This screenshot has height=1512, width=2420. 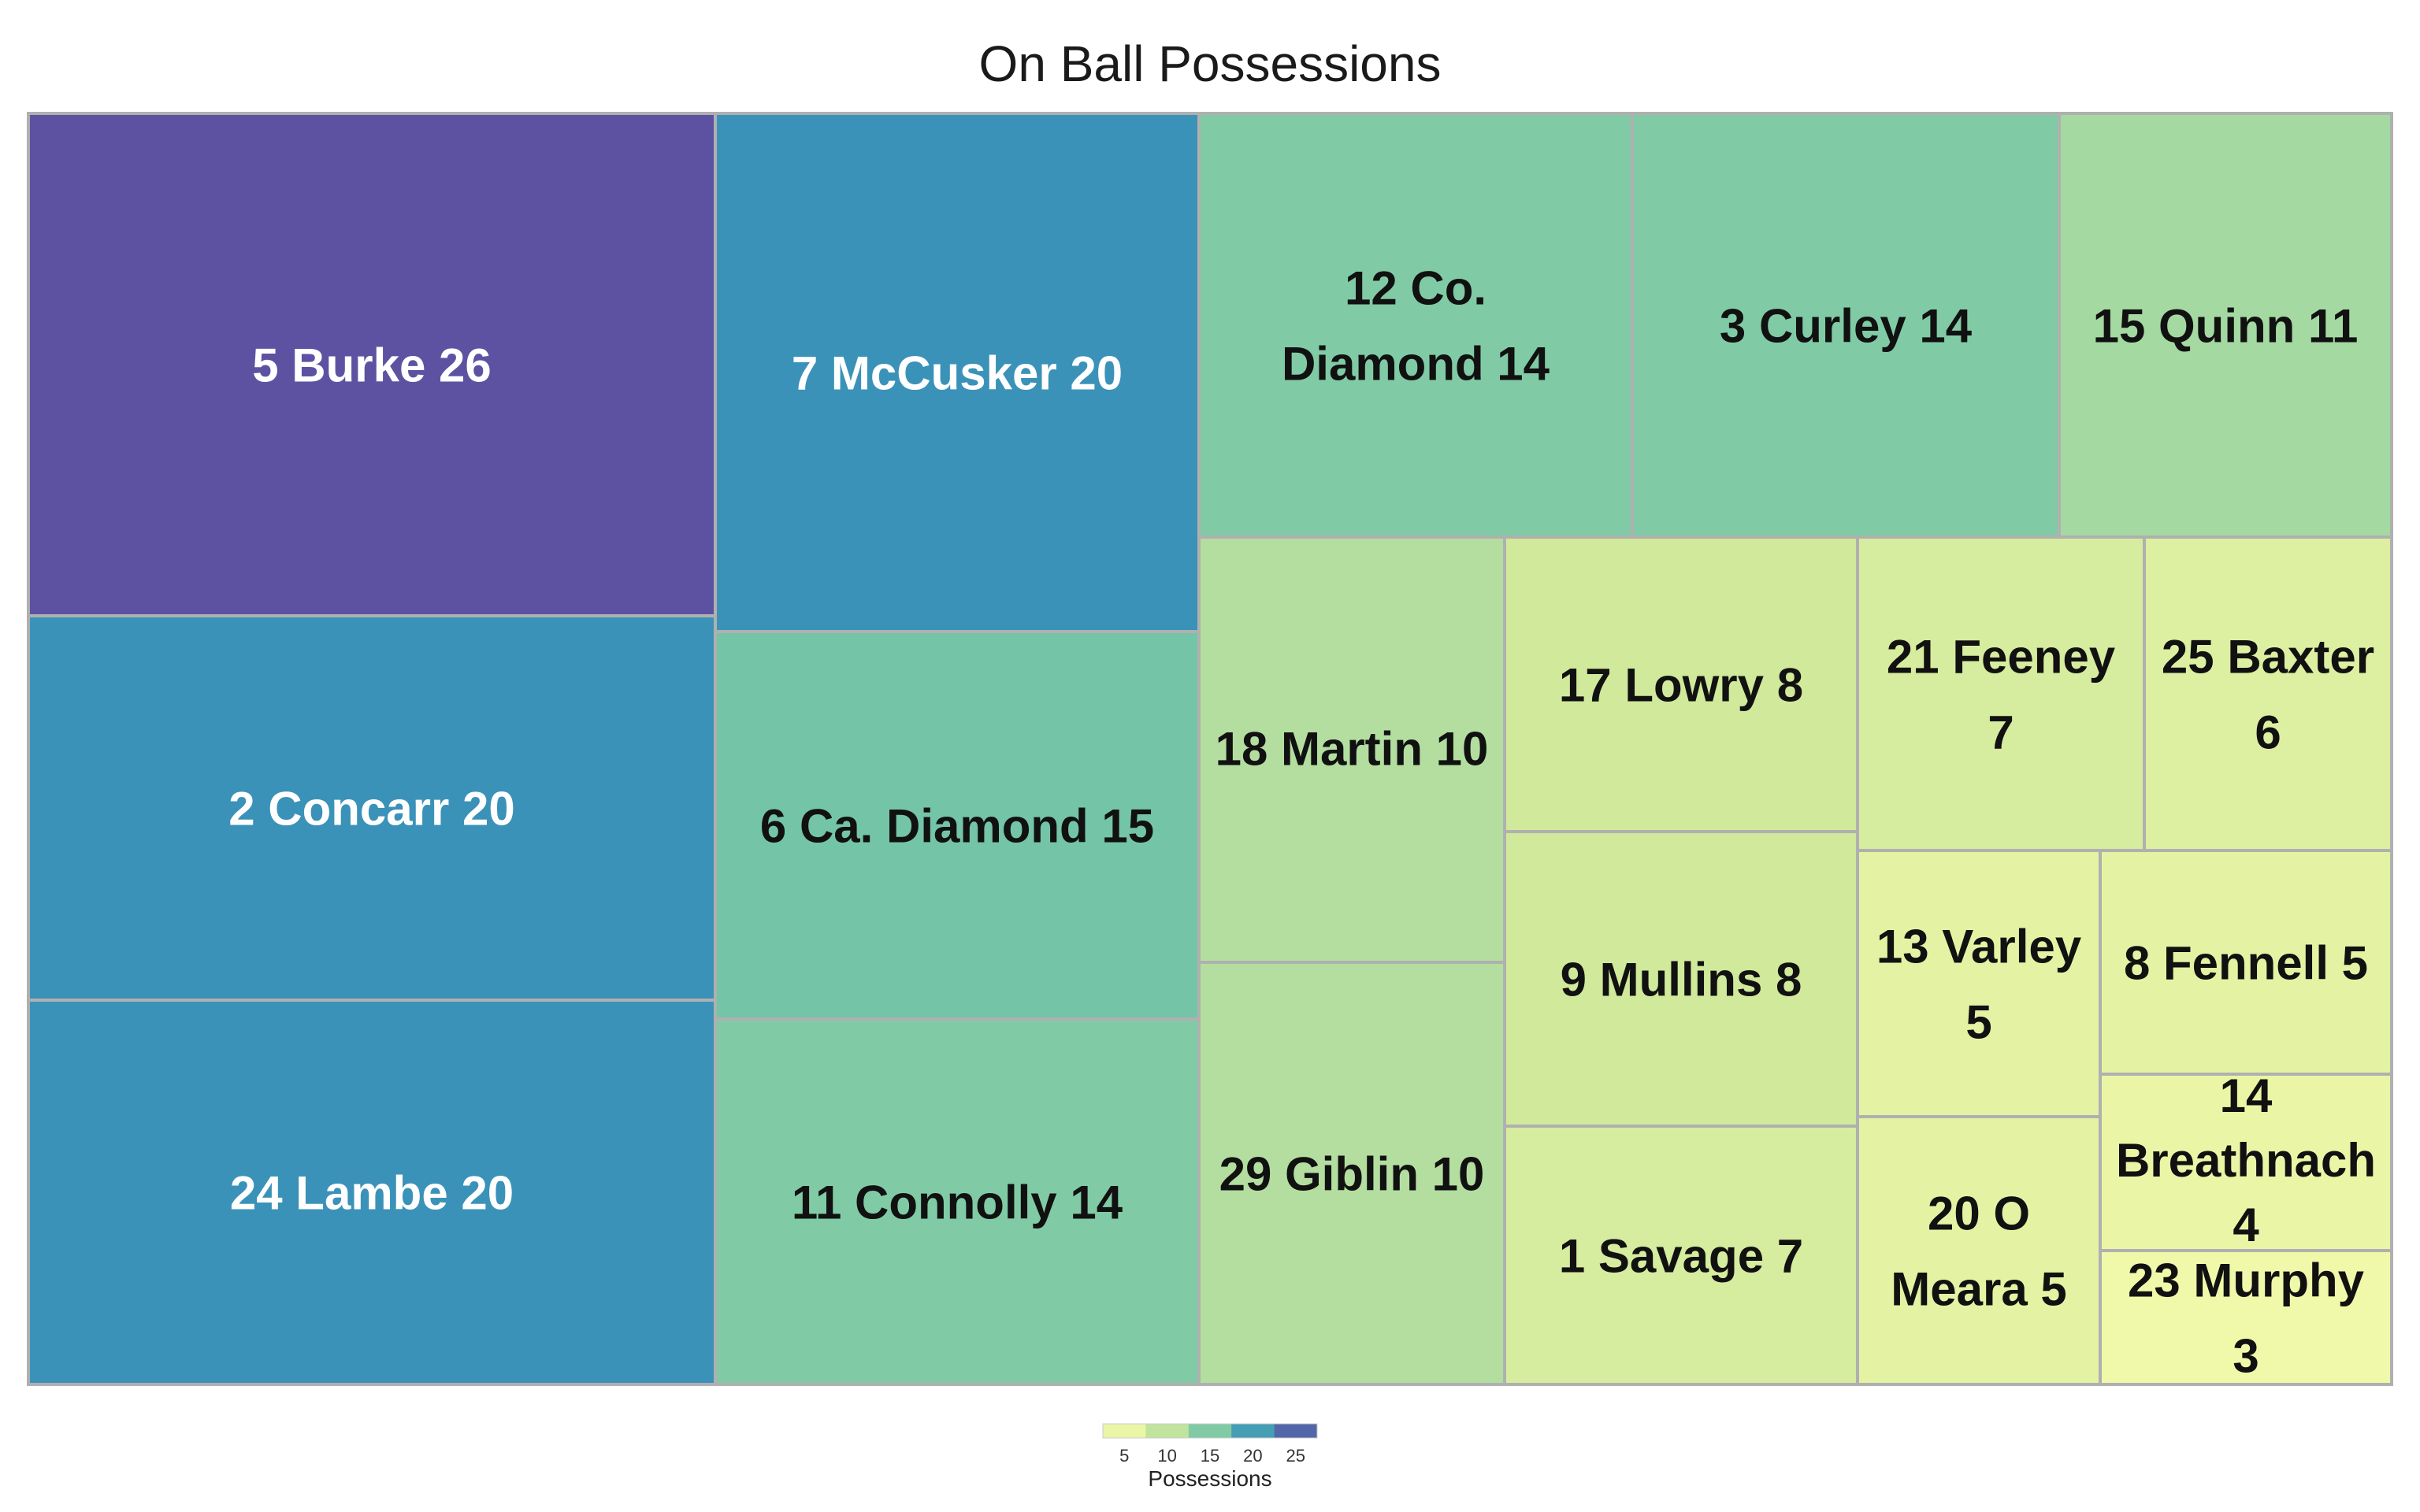 I want to click on legend-tick-label: 10, so click(x=1166, y=1456).